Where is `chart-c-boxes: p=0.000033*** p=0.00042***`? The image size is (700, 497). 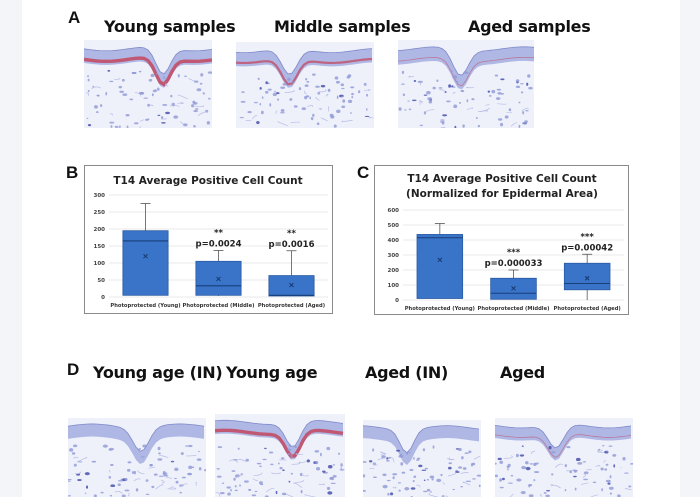 chart-c-boxes: p=0.000033*** p=0.00042*** is located at coordinates (514, 261).